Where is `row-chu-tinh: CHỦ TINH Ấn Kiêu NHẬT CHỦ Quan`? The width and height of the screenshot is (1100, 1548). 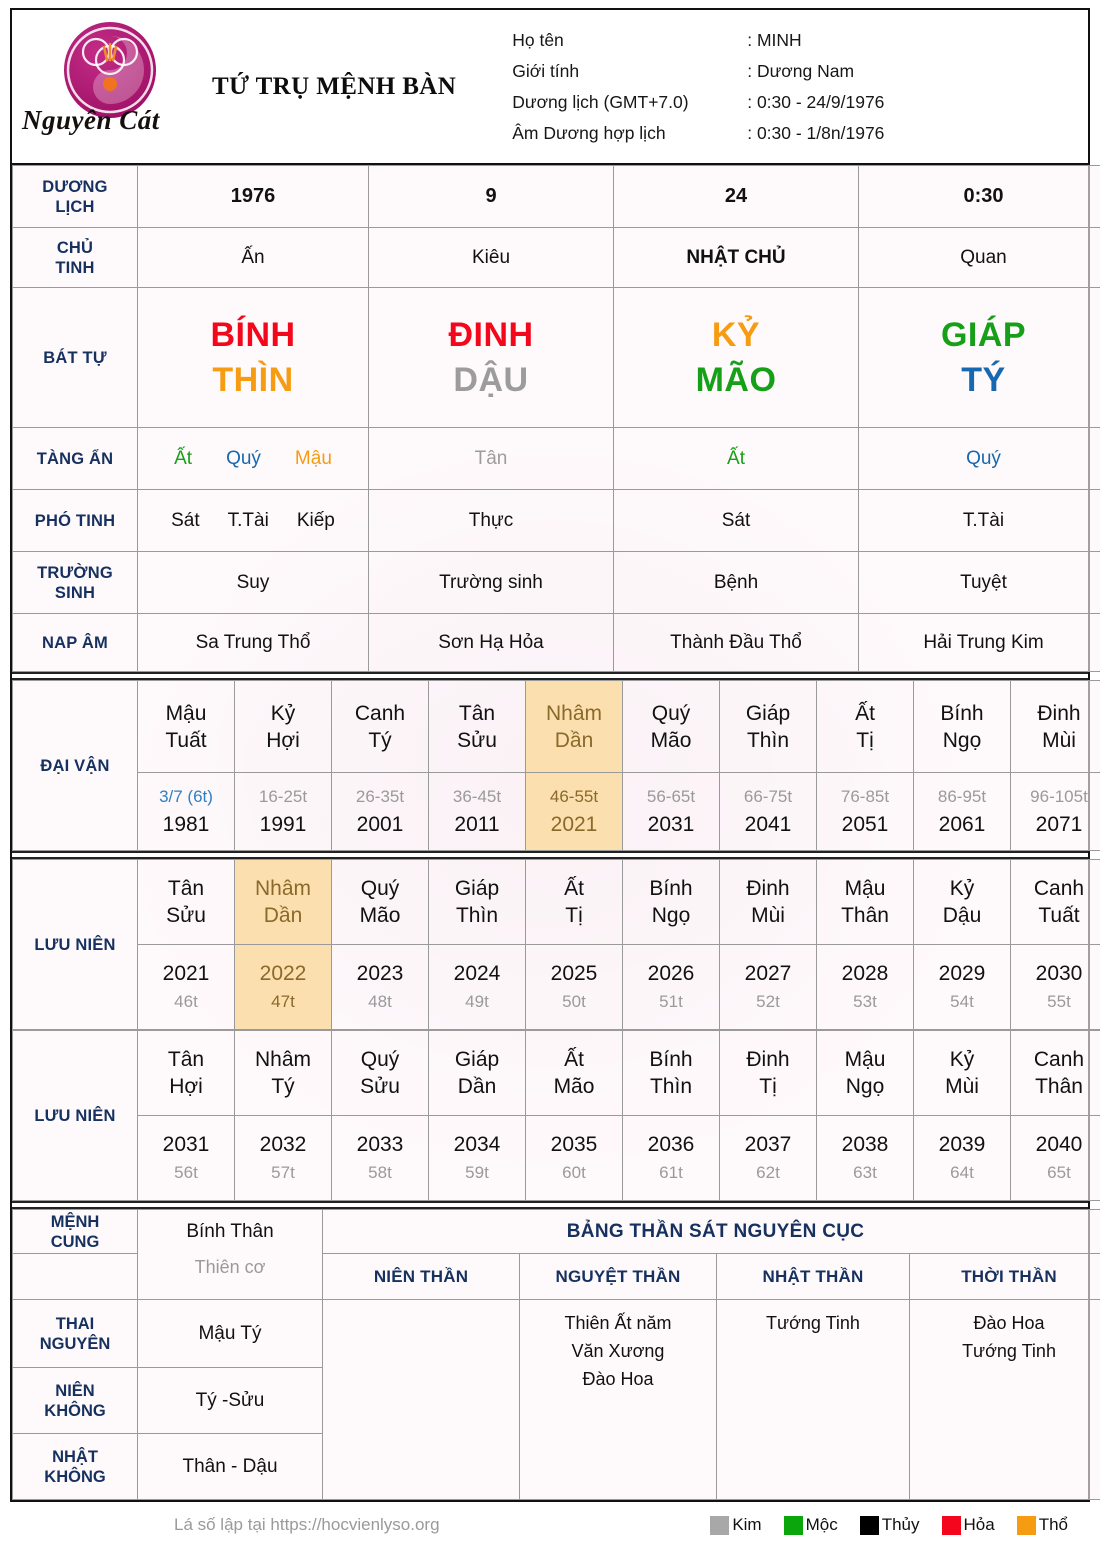 row-chu-tinh: CHỦ TINH Ấn Kiêu NHẬT CHỦ Quan is located at coordinates (556, 258).